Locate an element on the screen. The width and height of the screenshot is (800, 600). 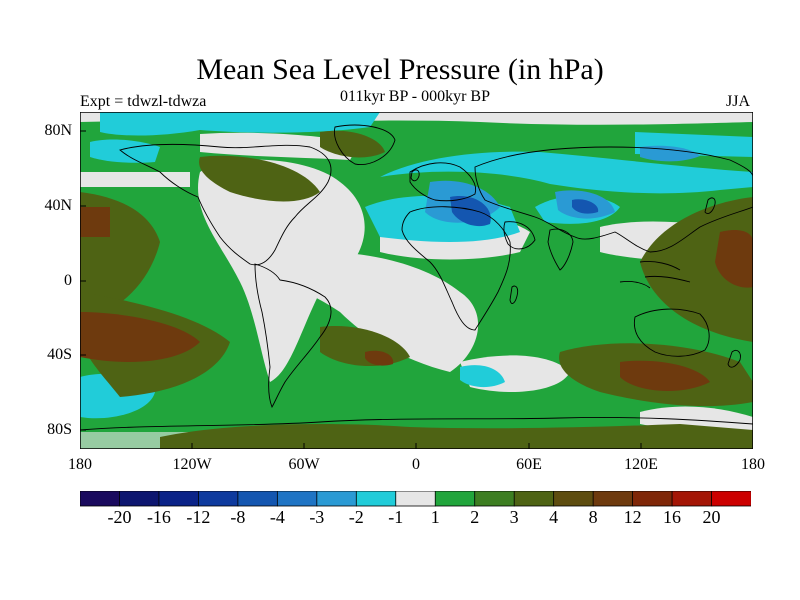
x-tick-label: 0 is located at coordinates (416, 464).